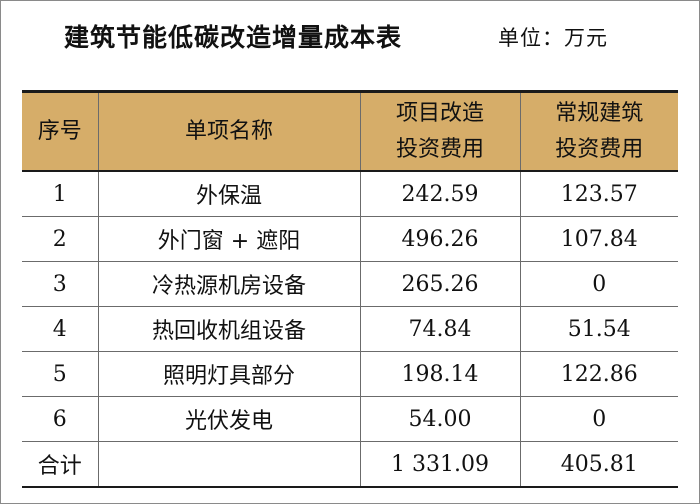  Describe the element at coordinates (439, 149) in the screenshot. I see `header-project-line2: 投资费用` at that location.